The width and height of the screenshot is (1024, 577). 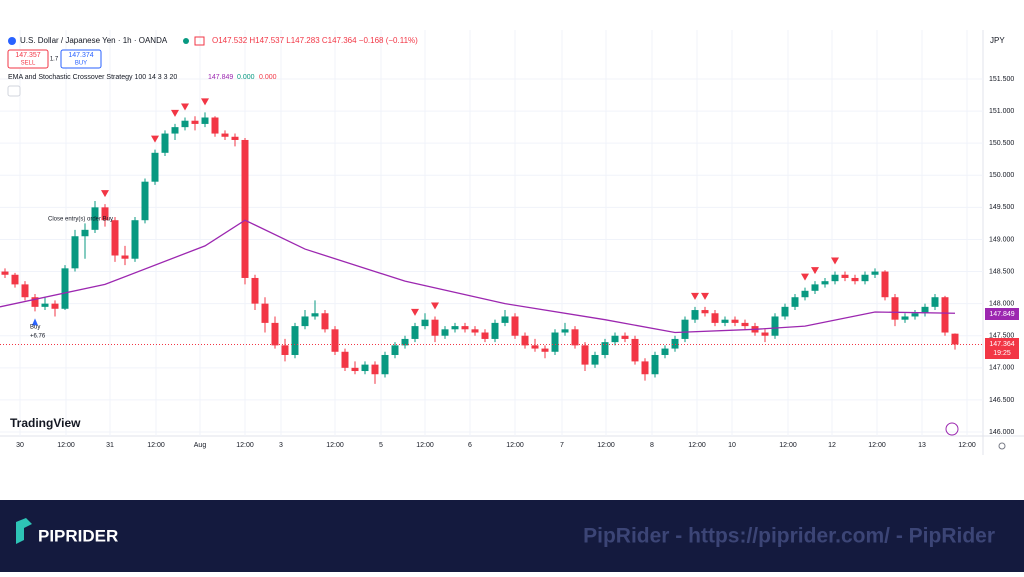 I want to click on indicator-value: 147.849, so click(x=220, y=77).